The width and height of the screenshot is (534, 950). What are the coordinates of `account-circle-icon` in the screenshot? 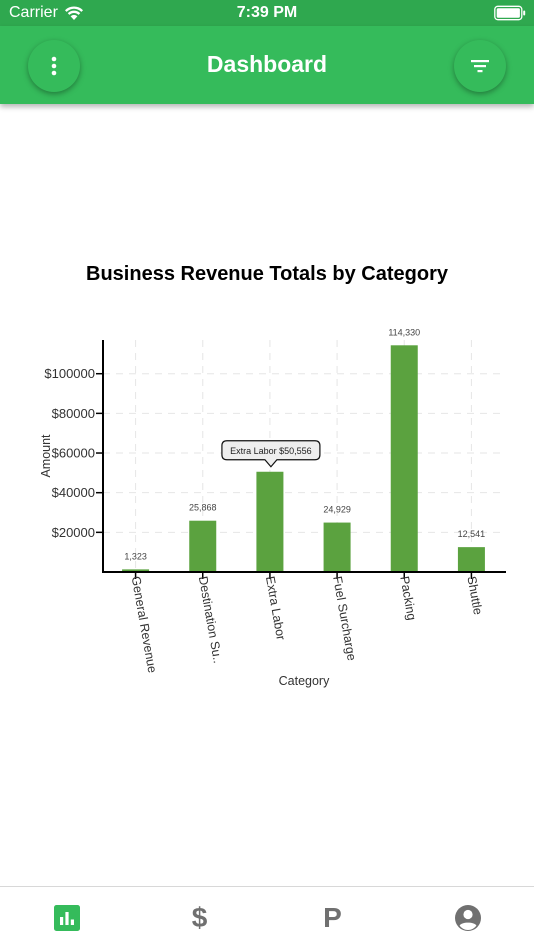 It's located at (468, 918).